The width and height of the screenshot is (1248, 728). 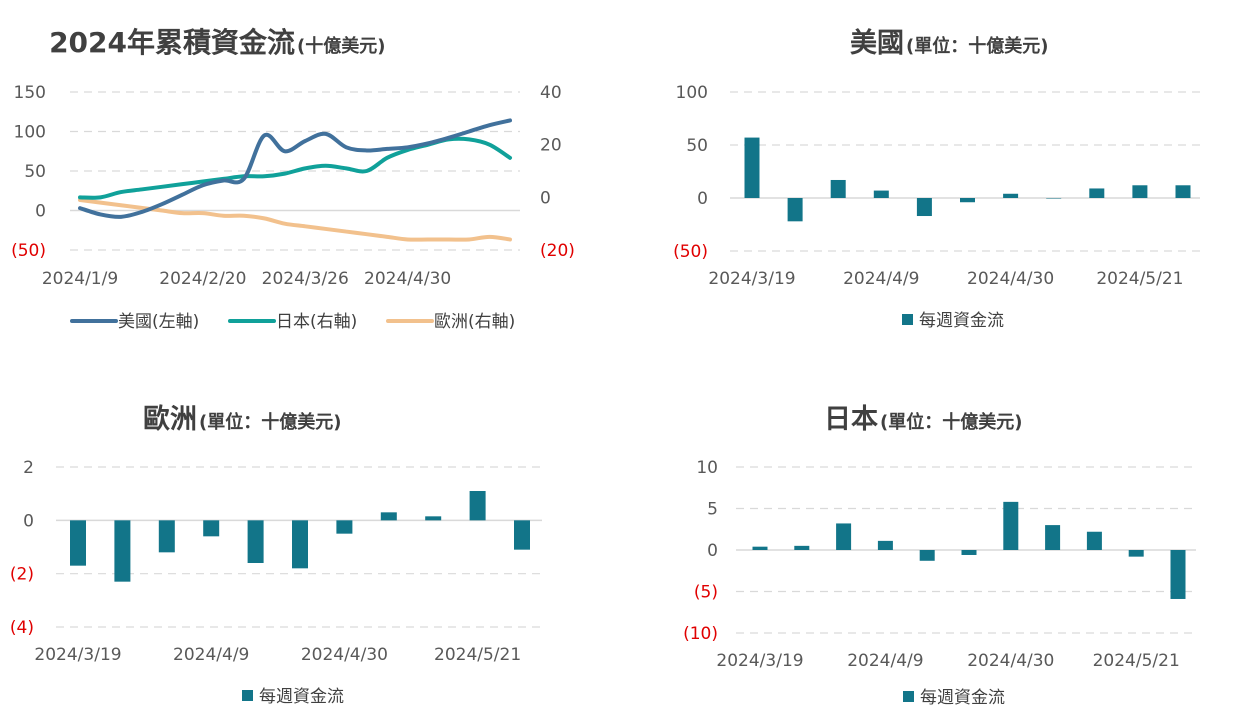 I want to click on x-tick-label: 2024/1/9, so click(x=80, y=279).